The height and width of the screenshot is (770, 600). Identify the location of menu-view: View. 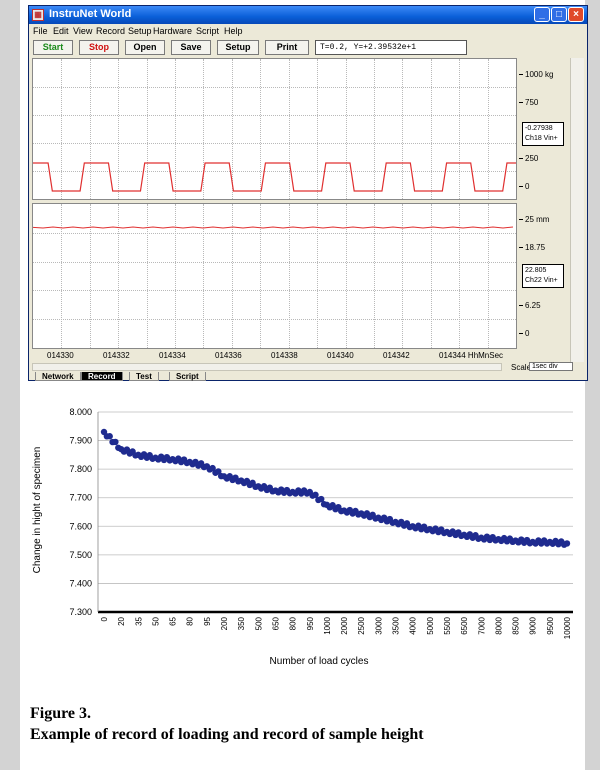
(83, 31).